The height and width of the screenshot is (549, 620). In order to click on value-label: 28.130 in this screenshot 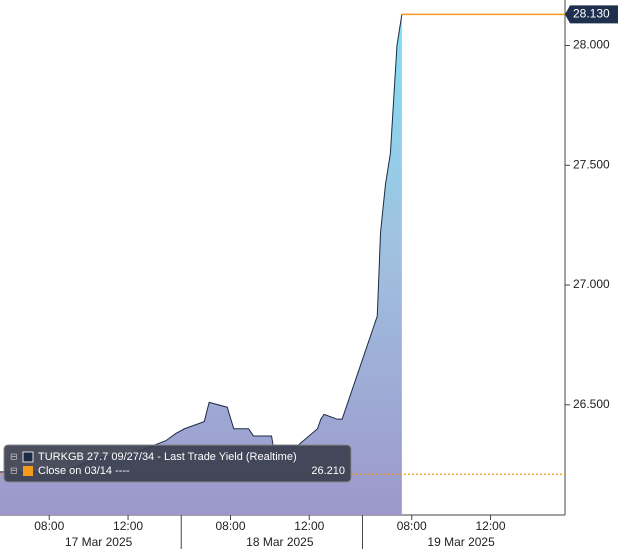, I will do `click(591, 14)`.